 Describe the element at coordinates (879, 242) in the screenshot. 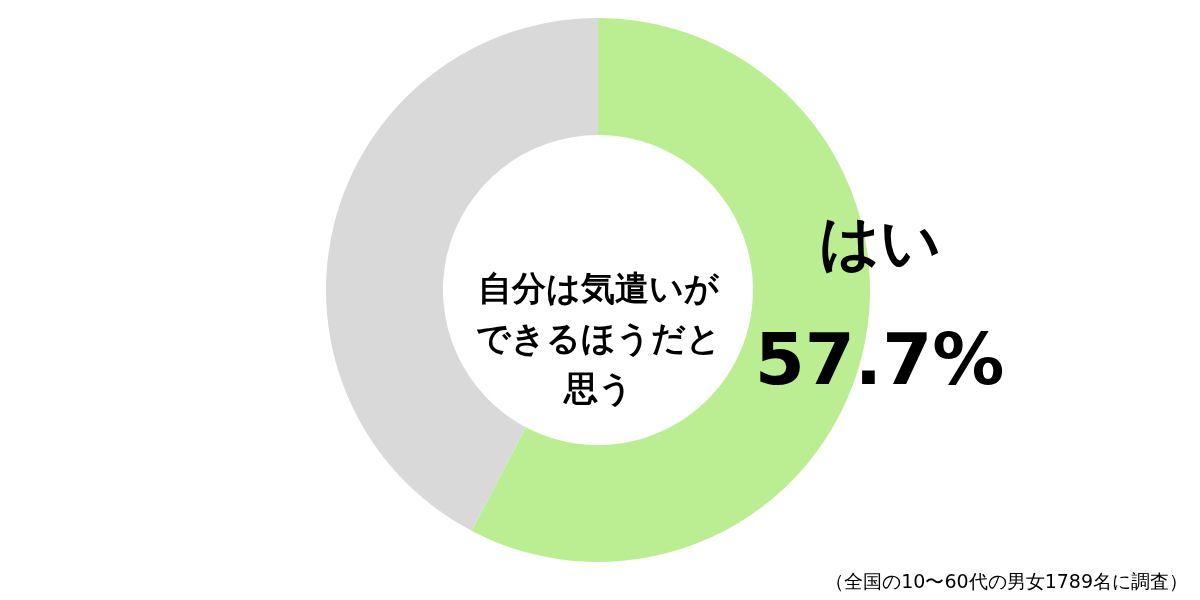

I see `slice-label: はい` at that location.